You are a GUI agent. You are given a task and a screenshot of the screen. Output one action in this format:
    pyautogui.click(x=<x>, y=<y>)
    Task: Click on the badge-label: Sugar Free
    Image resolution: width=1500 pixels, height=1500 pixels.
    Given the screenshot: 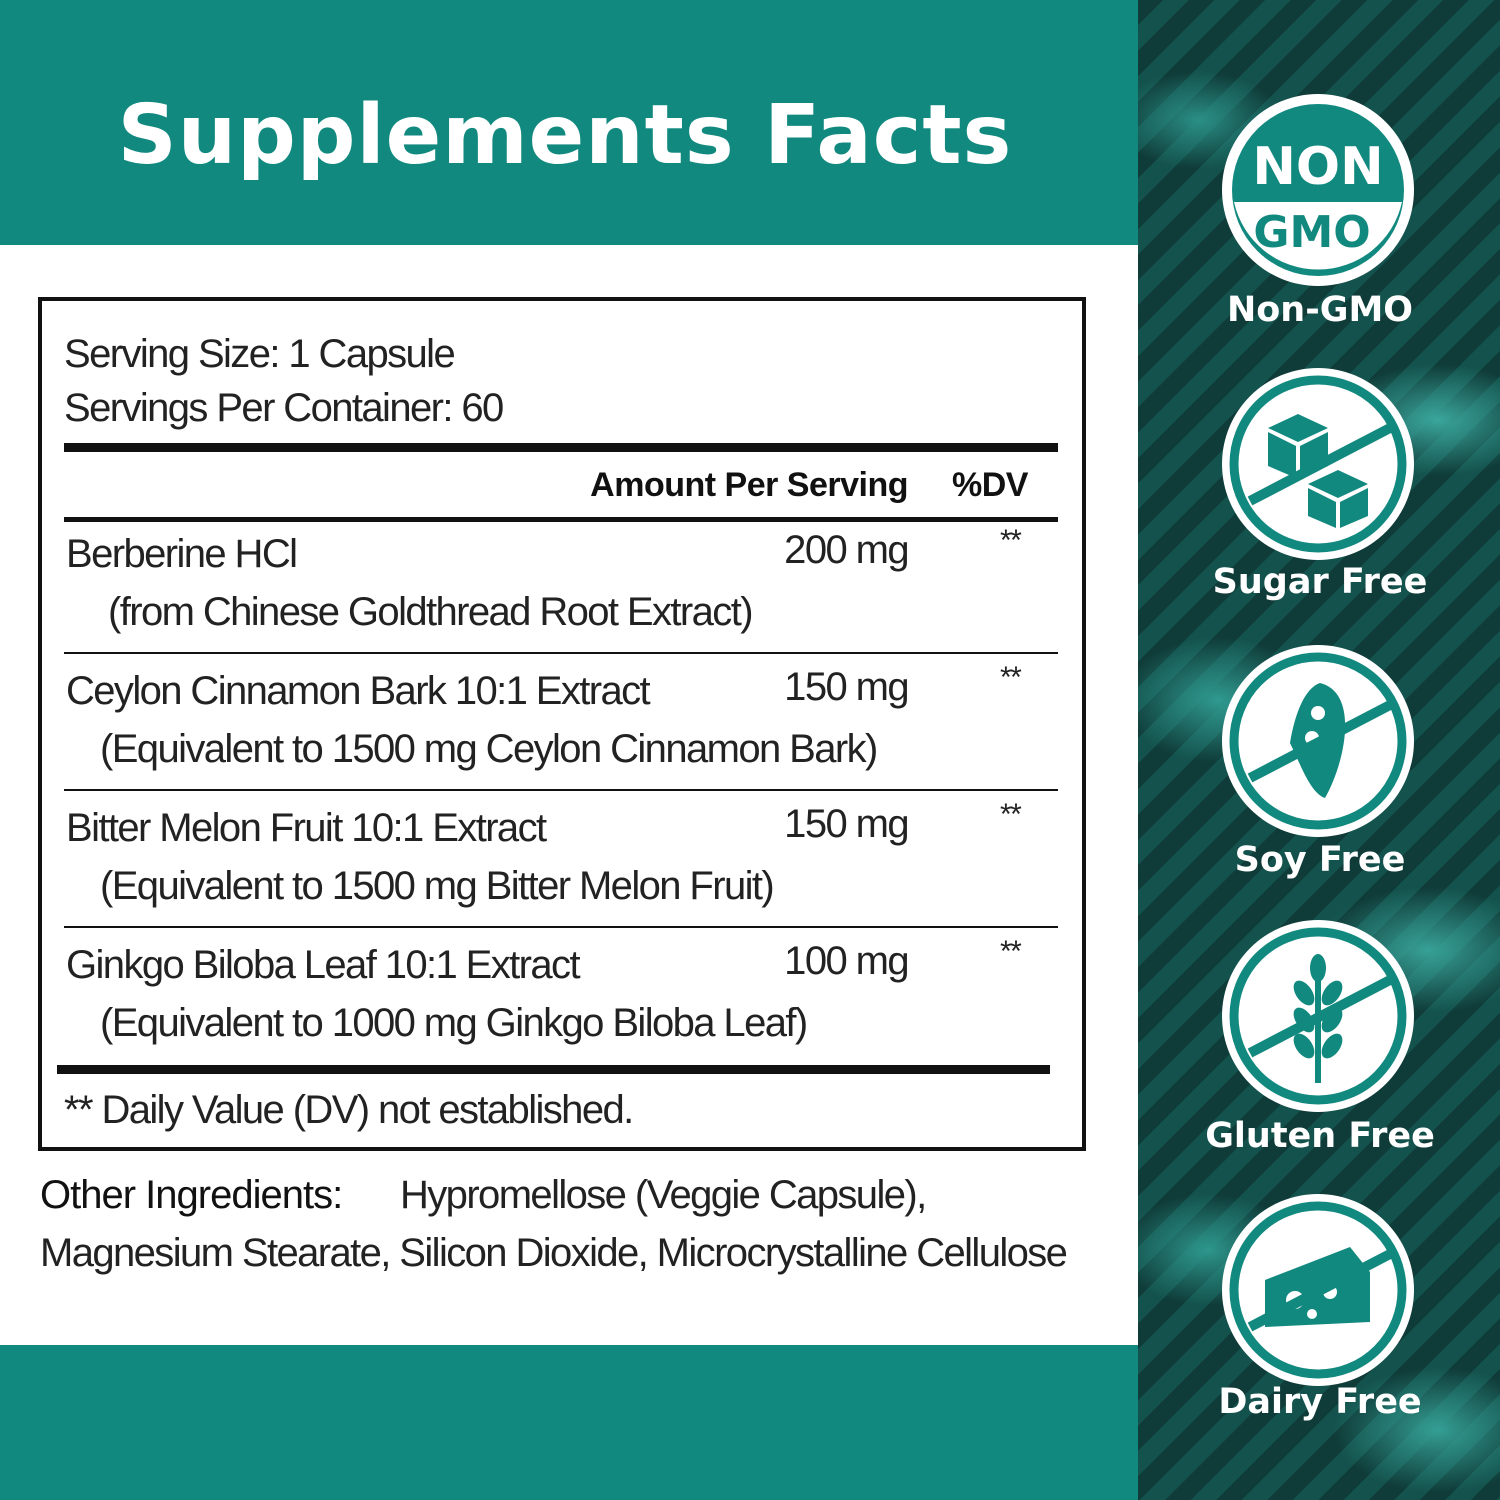 What is the action you would take?
    pyautogui.click(x=1320, y=582)
    